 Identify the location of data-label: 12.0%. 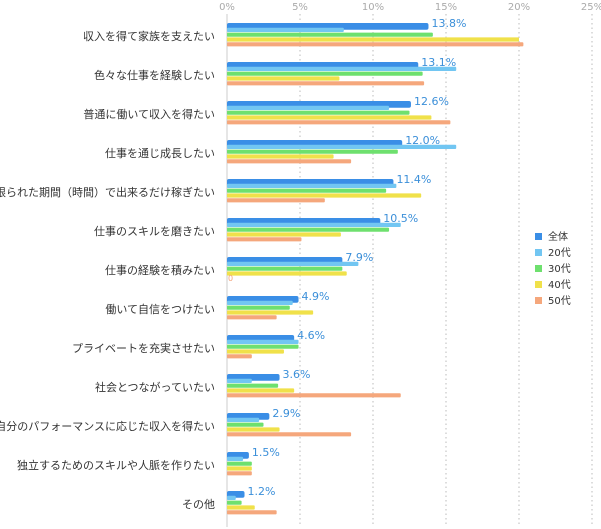
(422, 140).